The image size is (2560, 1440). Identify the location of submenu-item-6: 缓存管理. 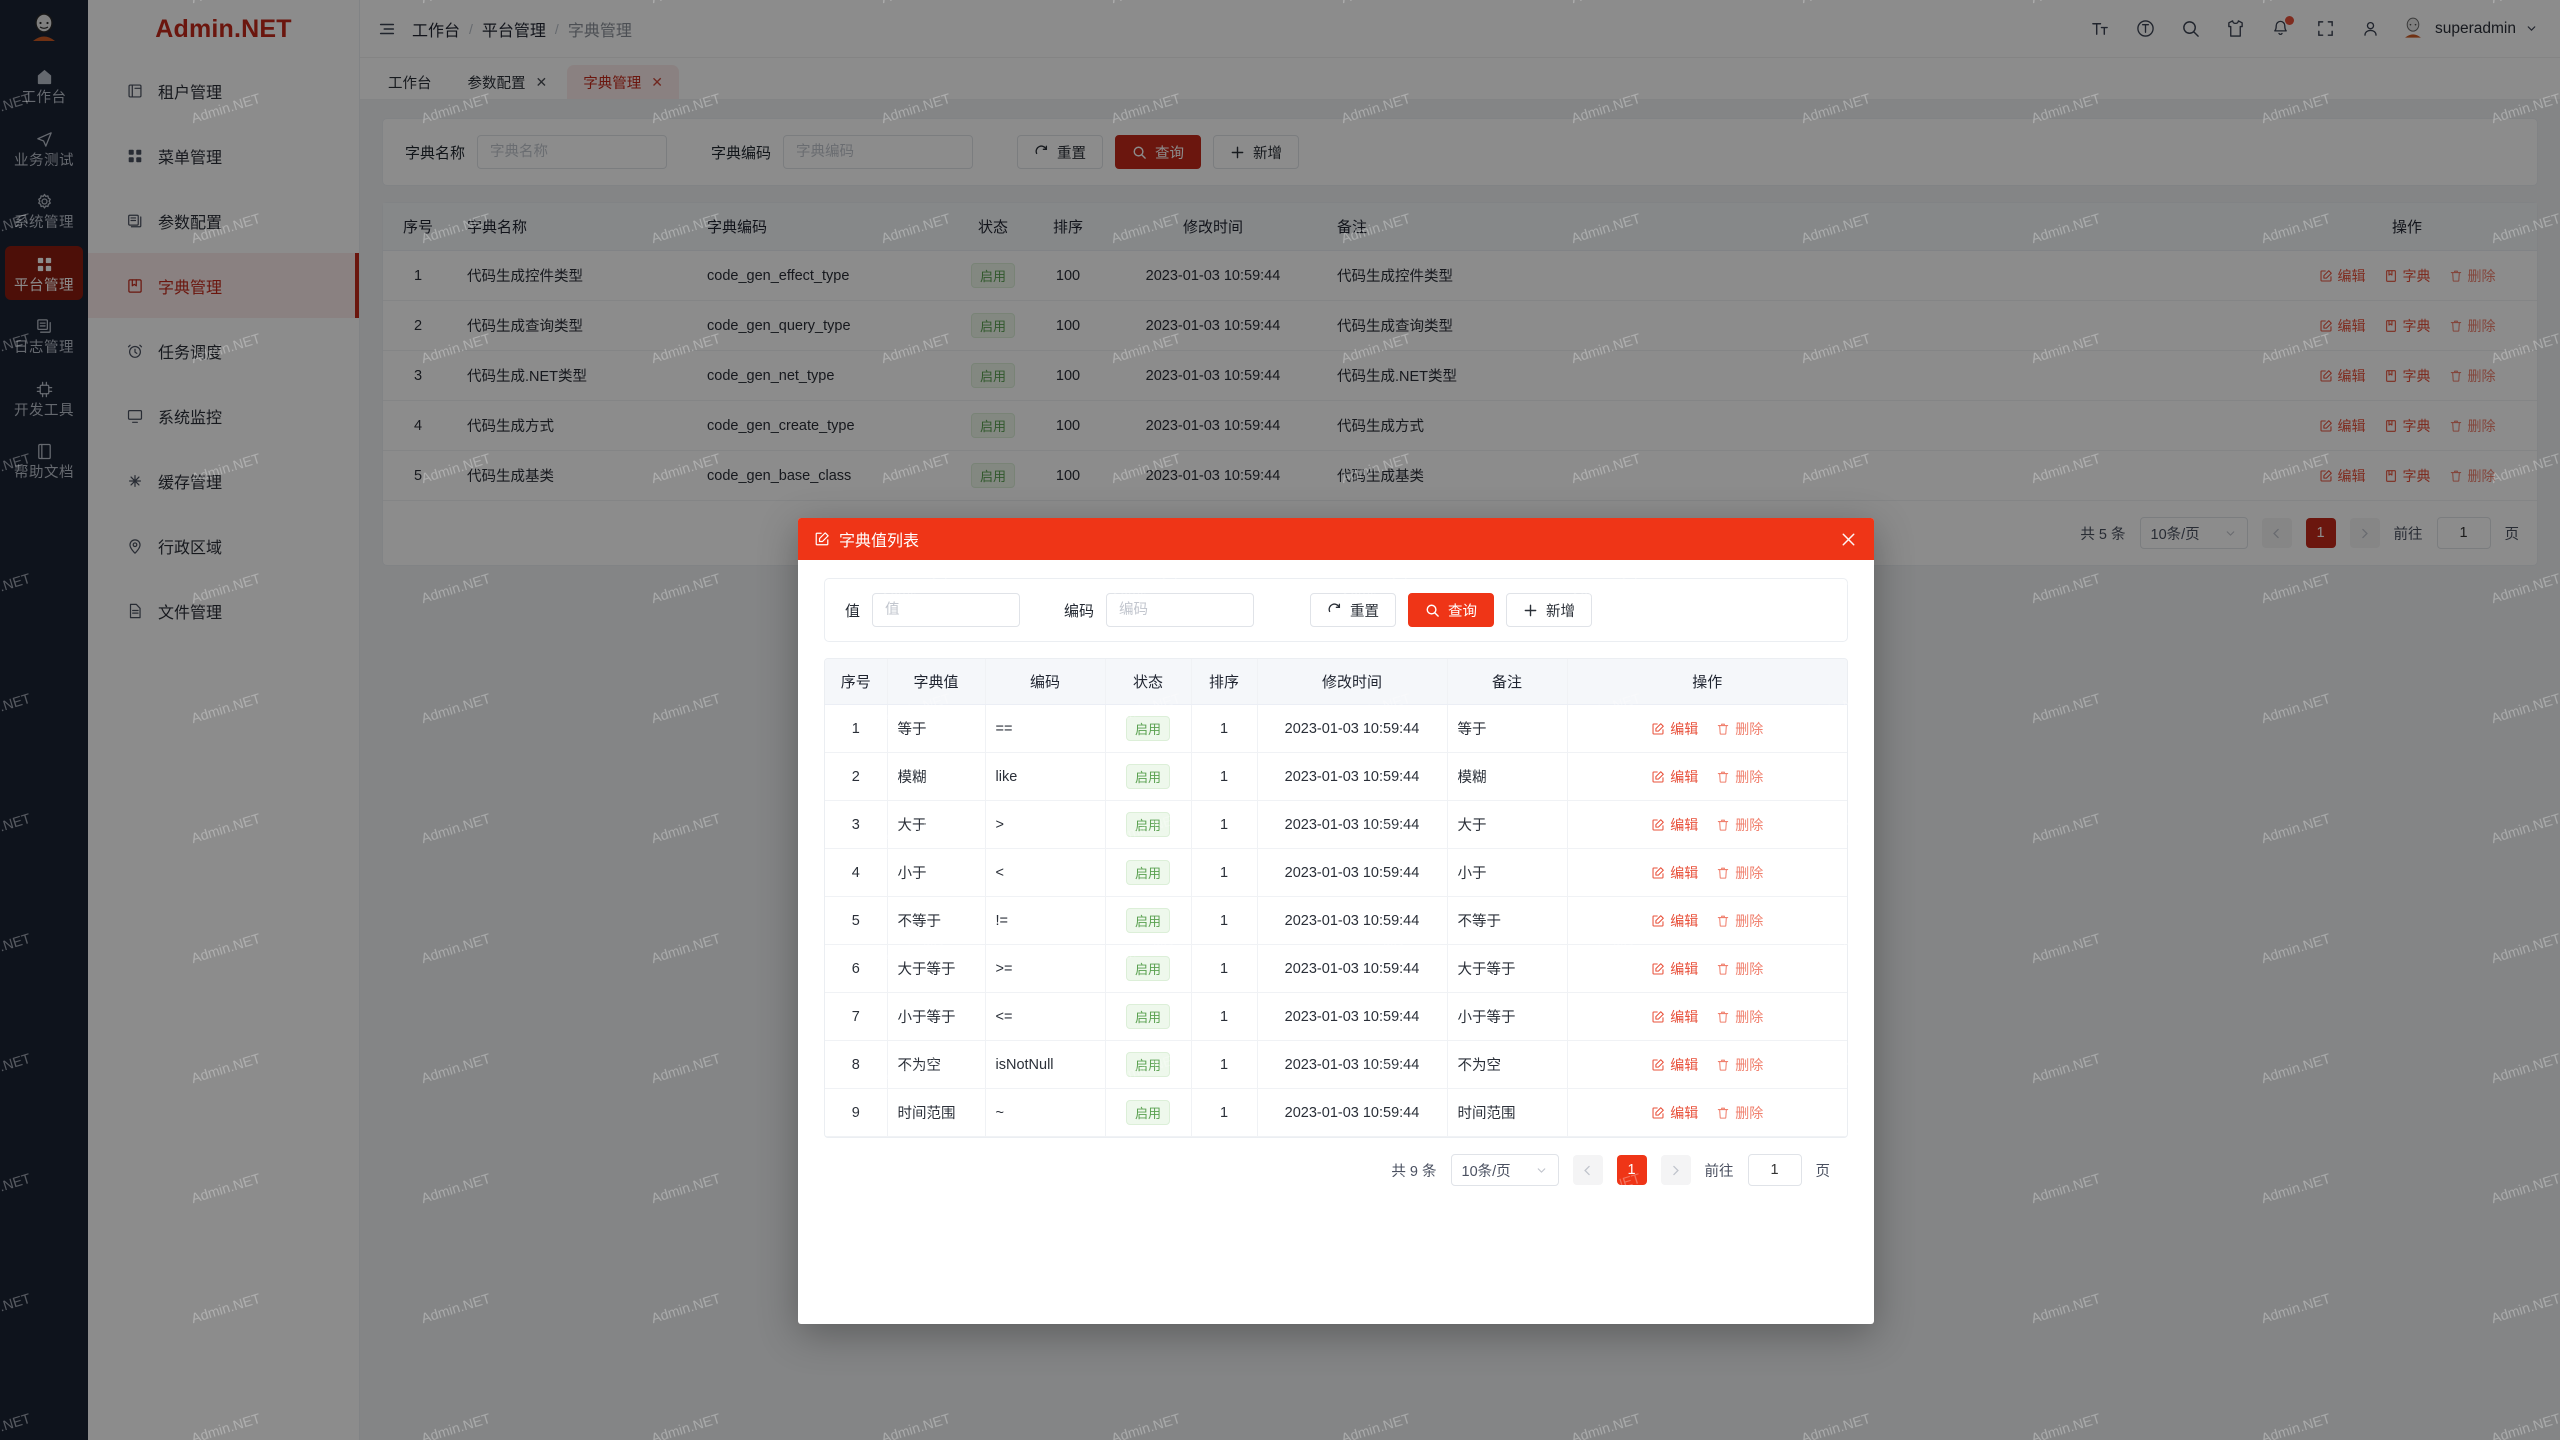
(223, 480).